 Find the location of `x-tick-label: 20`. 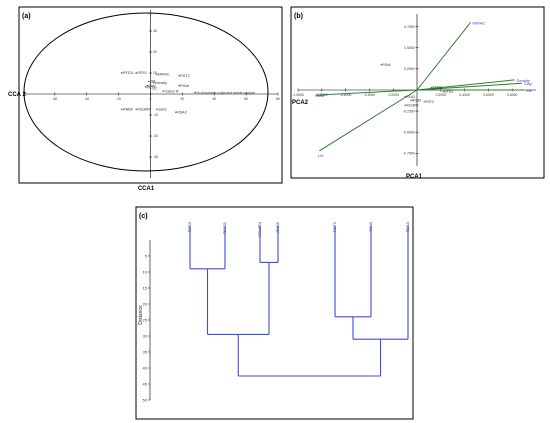

x-tick-label: 20 is located at coordinates (182, 99).